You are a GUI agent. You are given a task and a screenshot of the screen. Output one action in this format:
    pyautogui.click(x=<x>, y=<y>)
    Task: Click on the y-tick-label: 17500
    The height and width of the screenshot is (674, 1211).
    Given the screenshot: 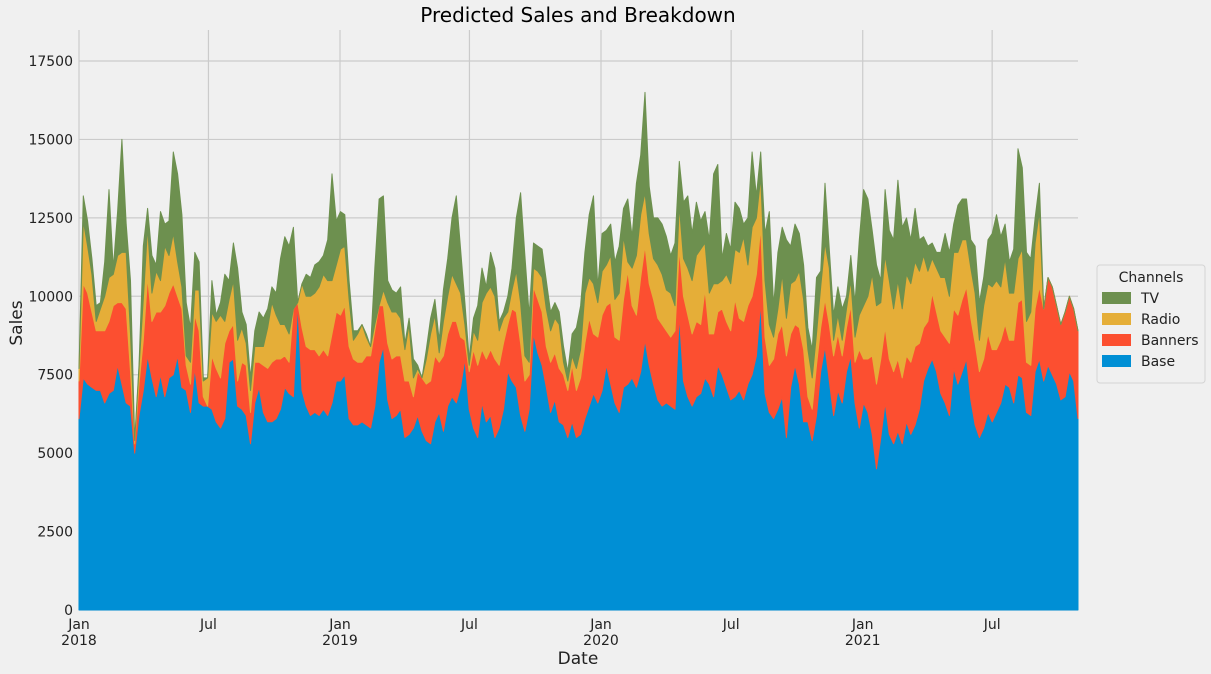 What is the action you would take?
    pyautogui.click(x=50, y=62)
    